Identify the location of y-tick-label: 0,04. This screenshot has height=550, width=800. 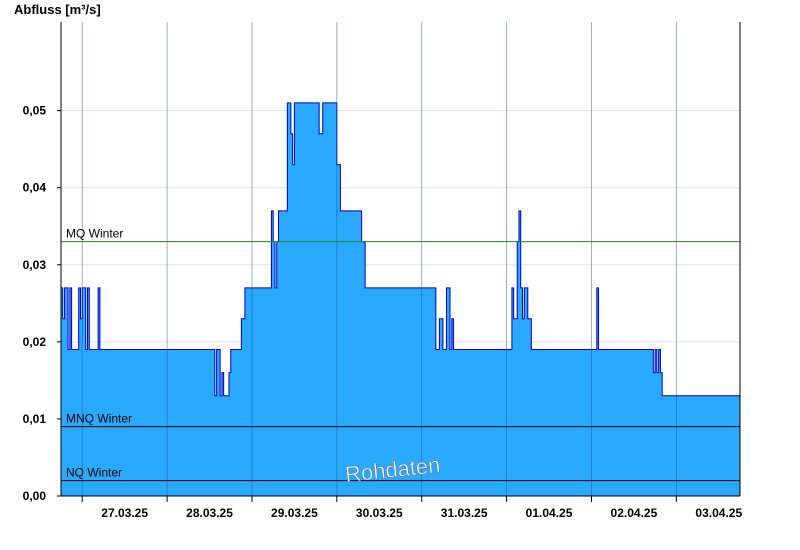
(35, 188).